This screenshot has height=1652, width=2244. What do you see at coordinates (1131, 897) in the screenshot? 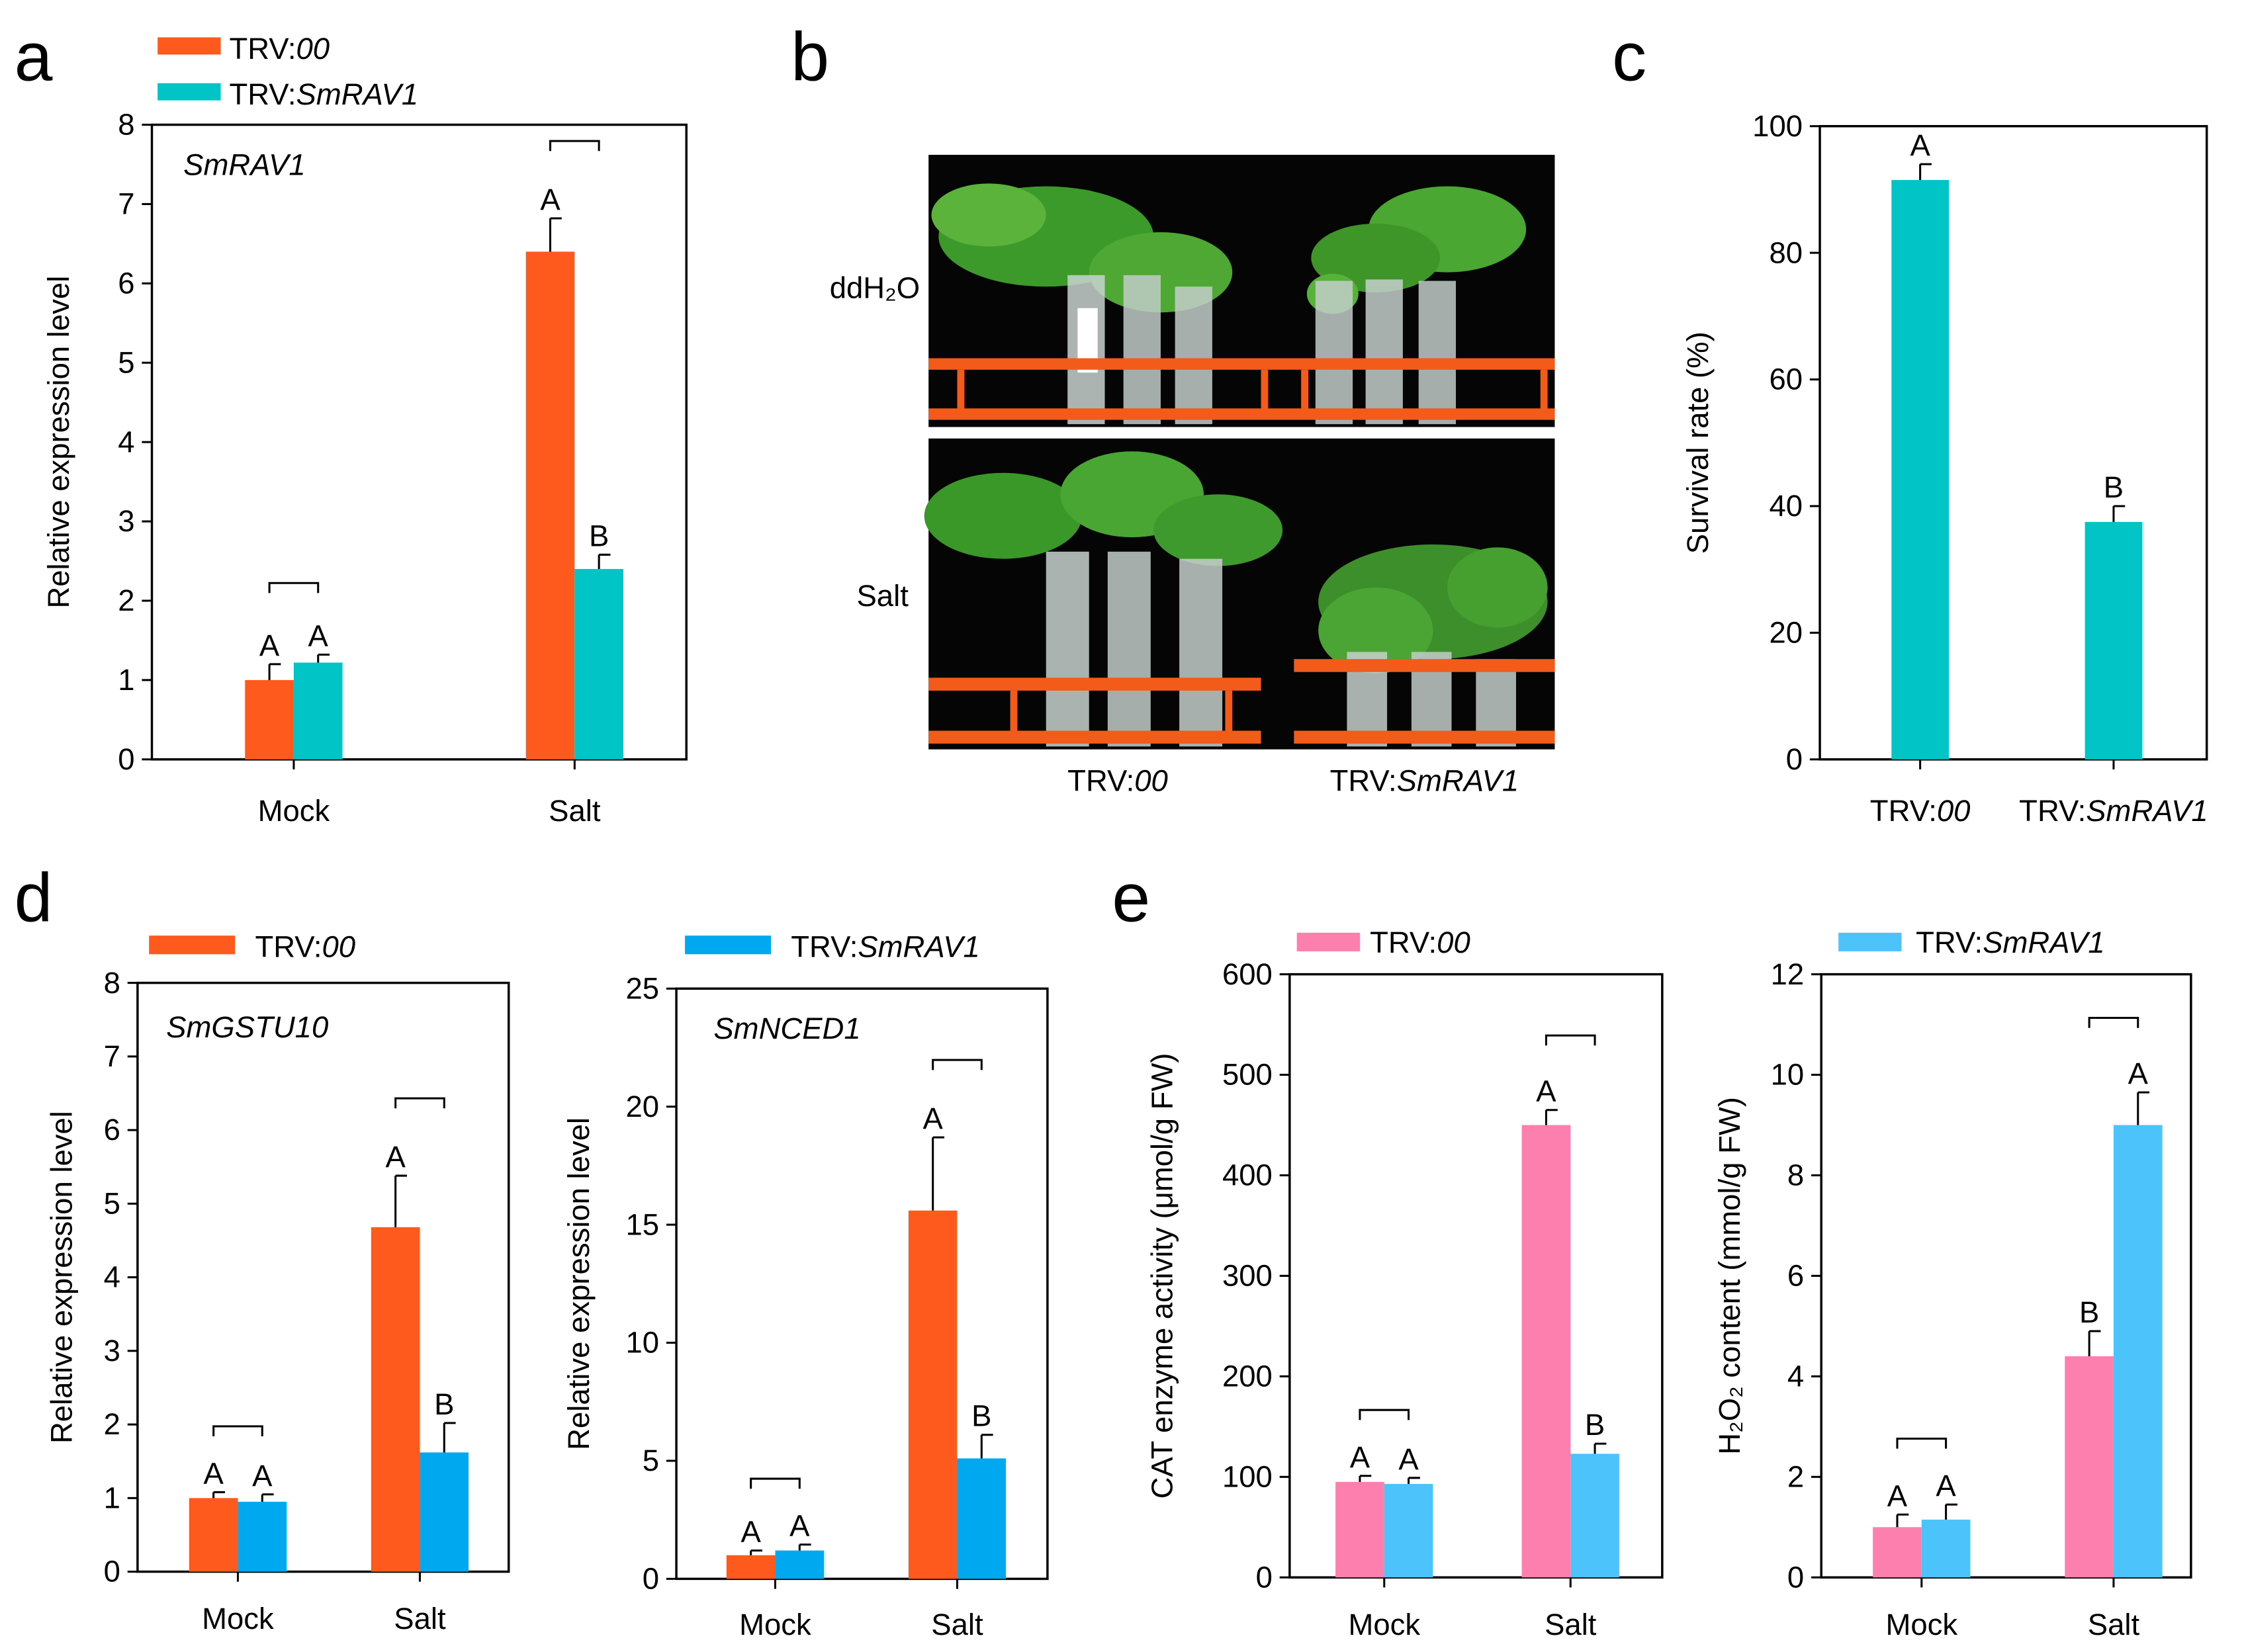
I see `panel-letter-e: e` at bounding box center [1131, 897].